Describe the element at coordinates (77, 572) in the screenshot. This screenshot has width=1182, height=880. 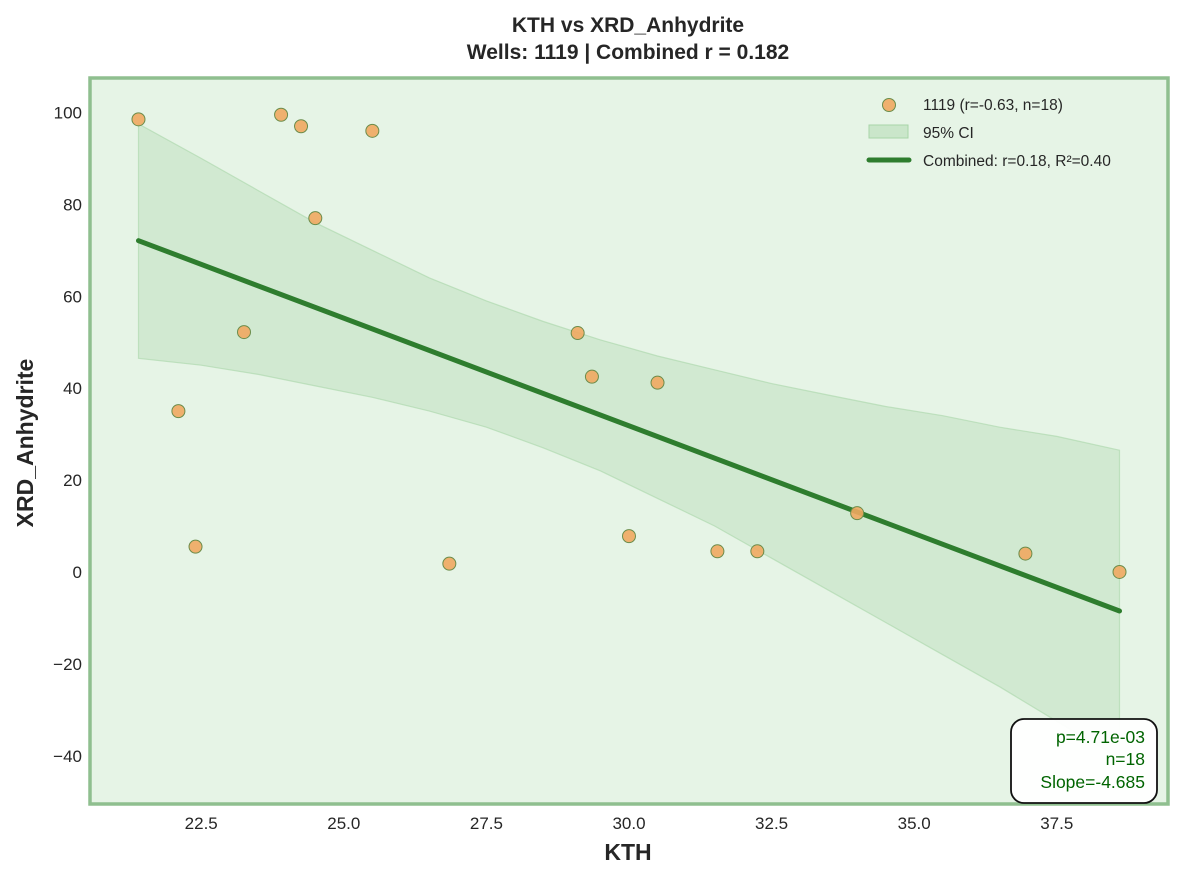
I see `y-tick-label: 0` at that location.